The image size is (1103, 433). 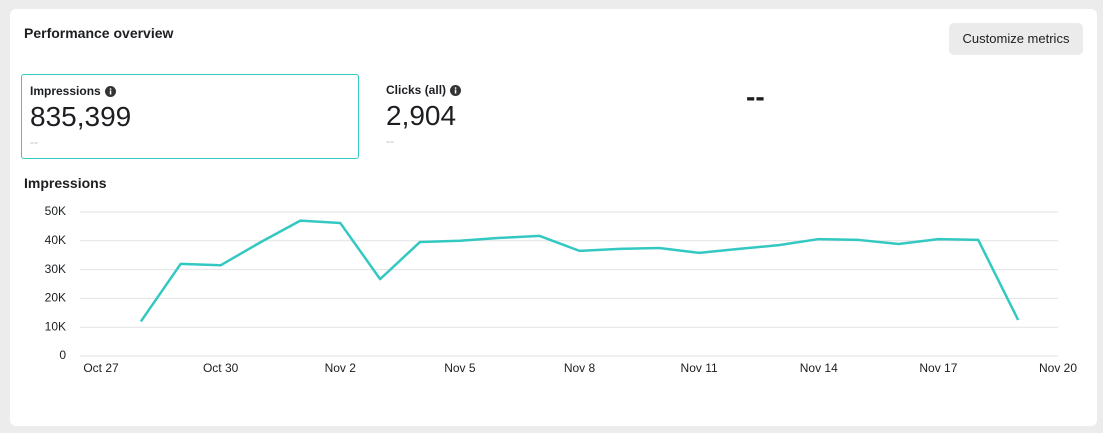 What do you see at coordinates (1058, 368) in the screenshot?
I see `x-tick-label: Nov 20` at bounding box center [1058, 368].